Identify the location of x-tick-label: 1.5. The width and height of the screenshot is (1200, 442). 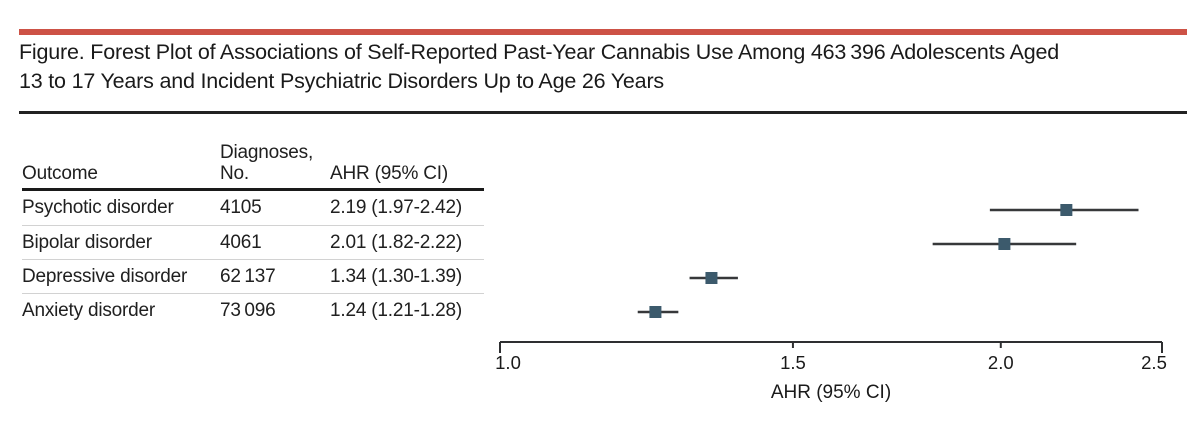
(793, 362).